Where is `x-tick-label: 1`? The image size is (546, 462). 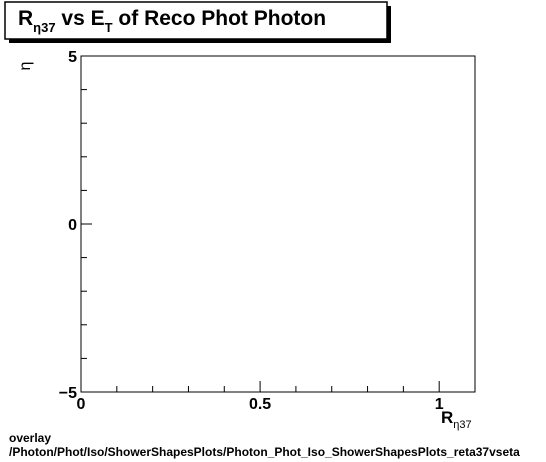 x-tick-label: 1 is located at coordinates (439, 404).